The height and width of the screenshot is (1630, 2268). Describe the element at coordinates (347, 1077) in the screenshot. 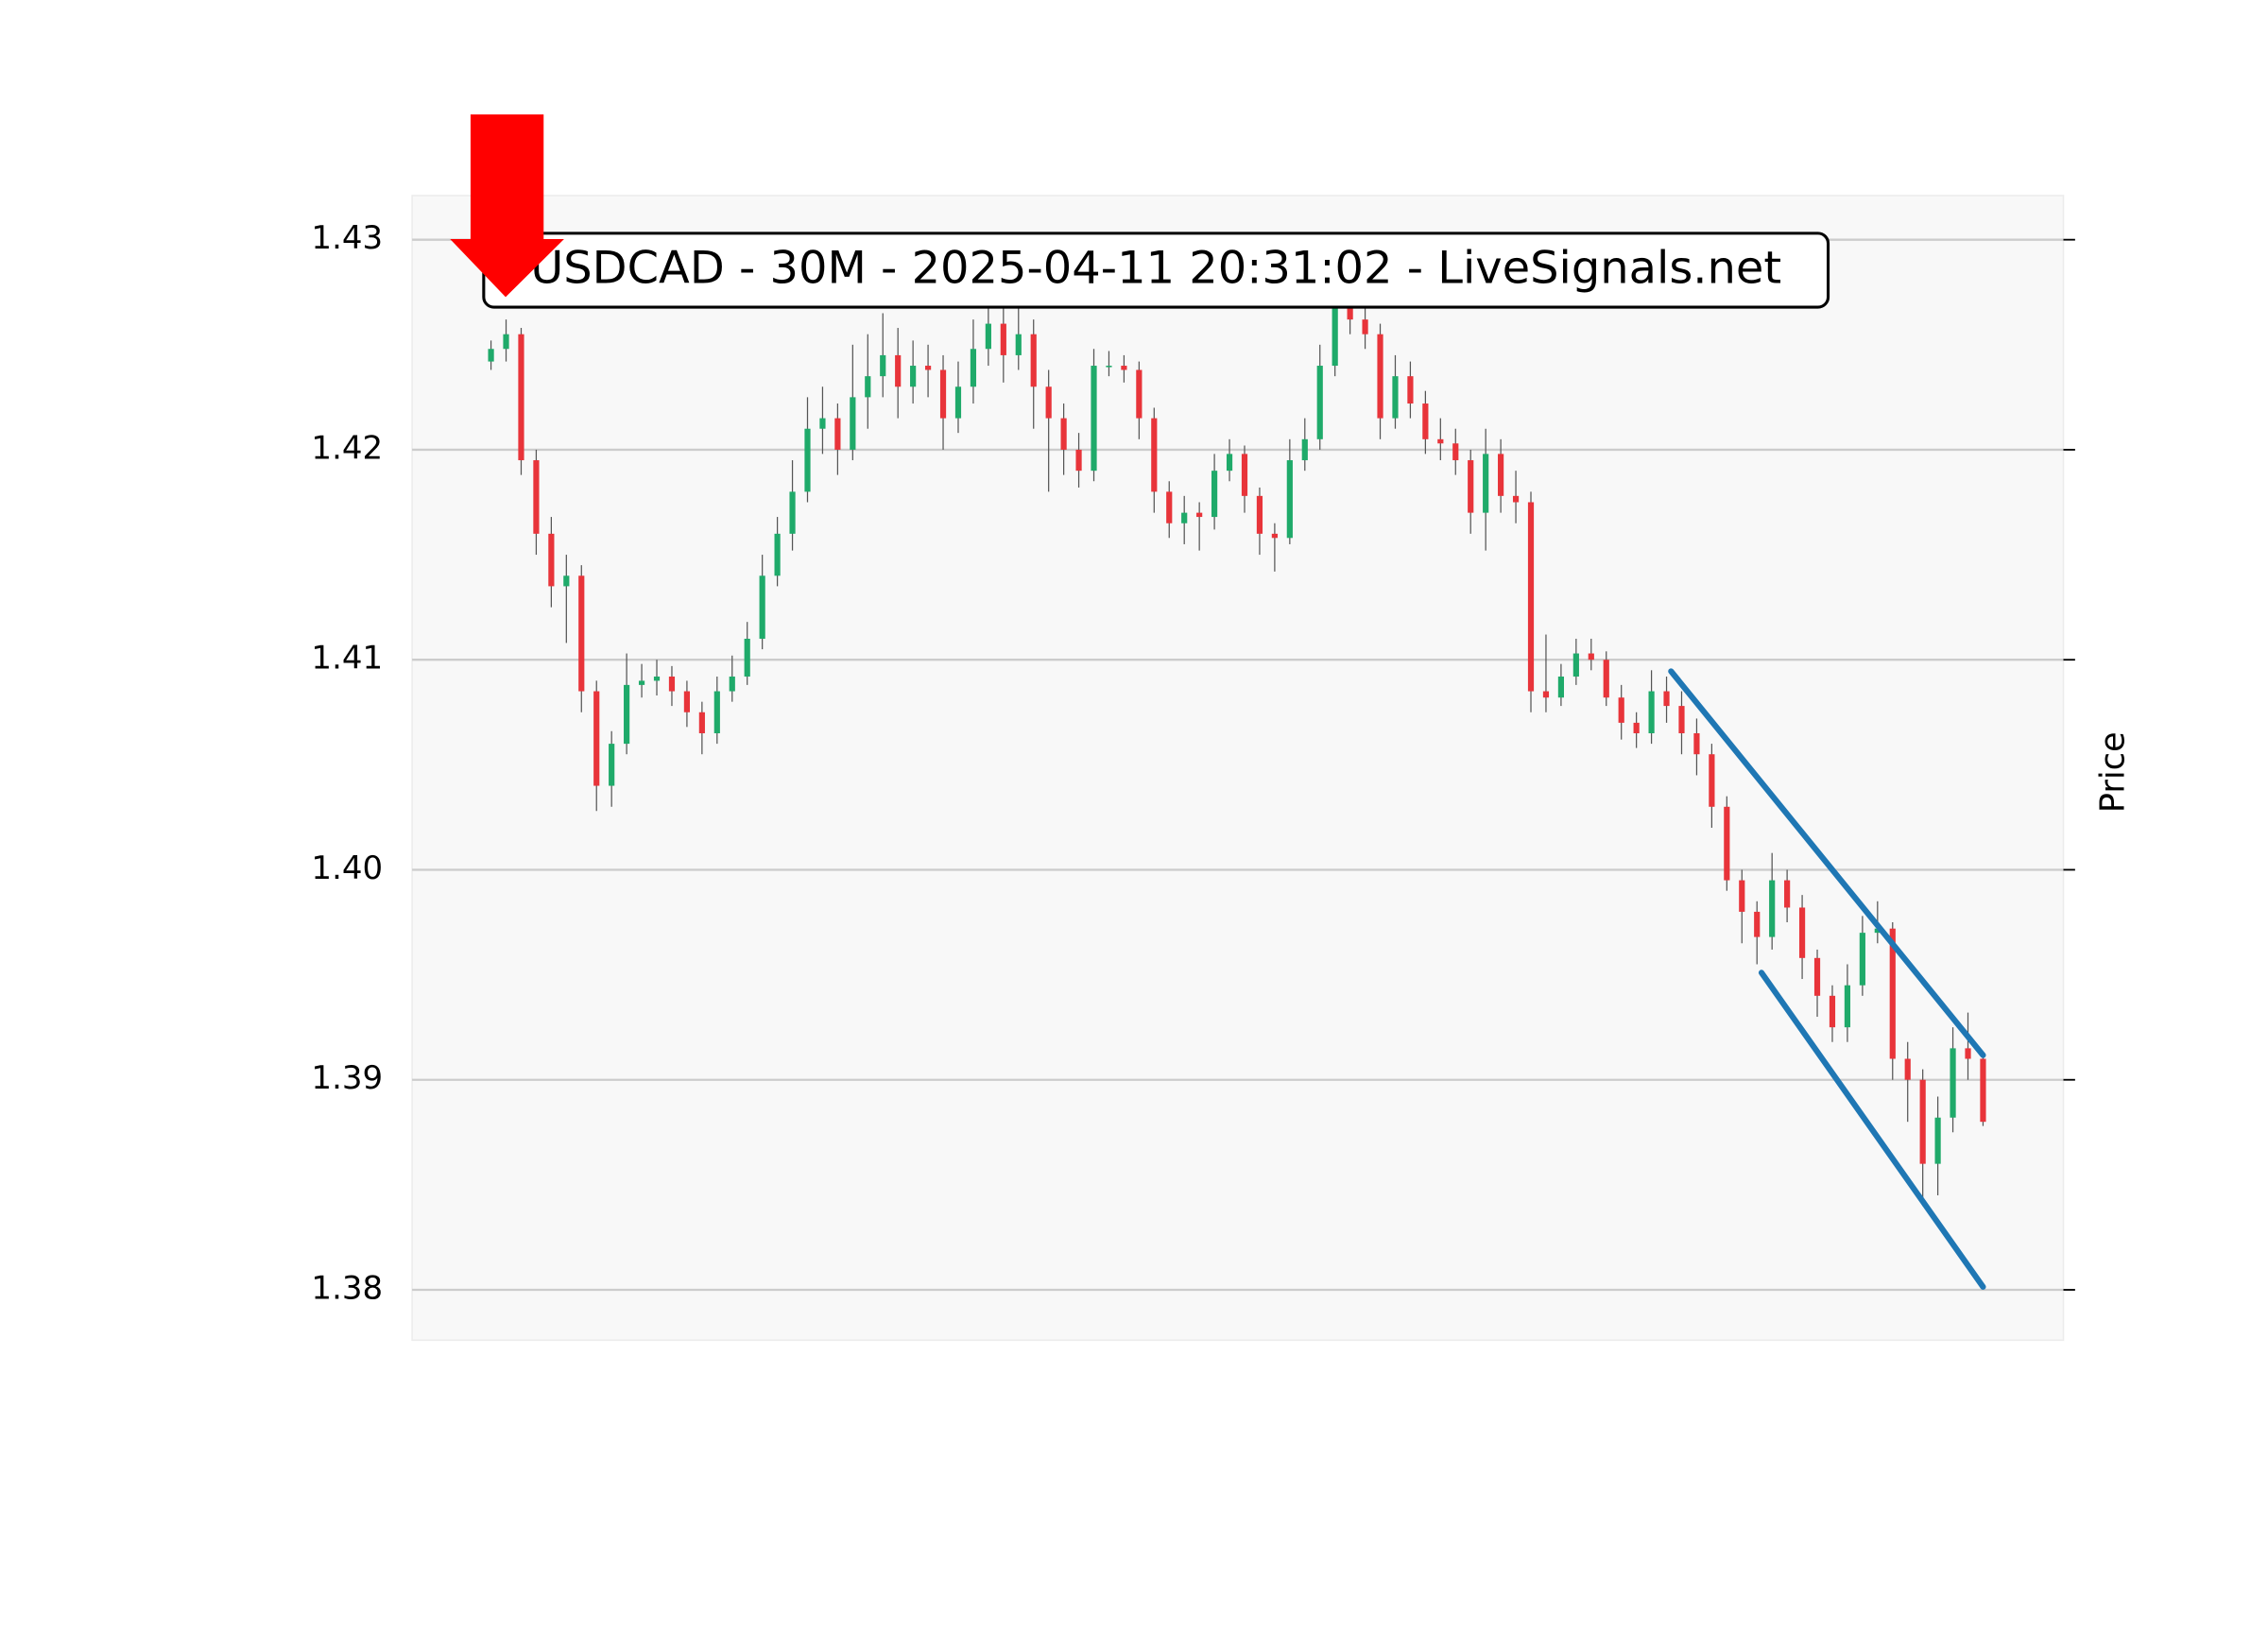

I see `y-tick-label: 1.39` at that location.